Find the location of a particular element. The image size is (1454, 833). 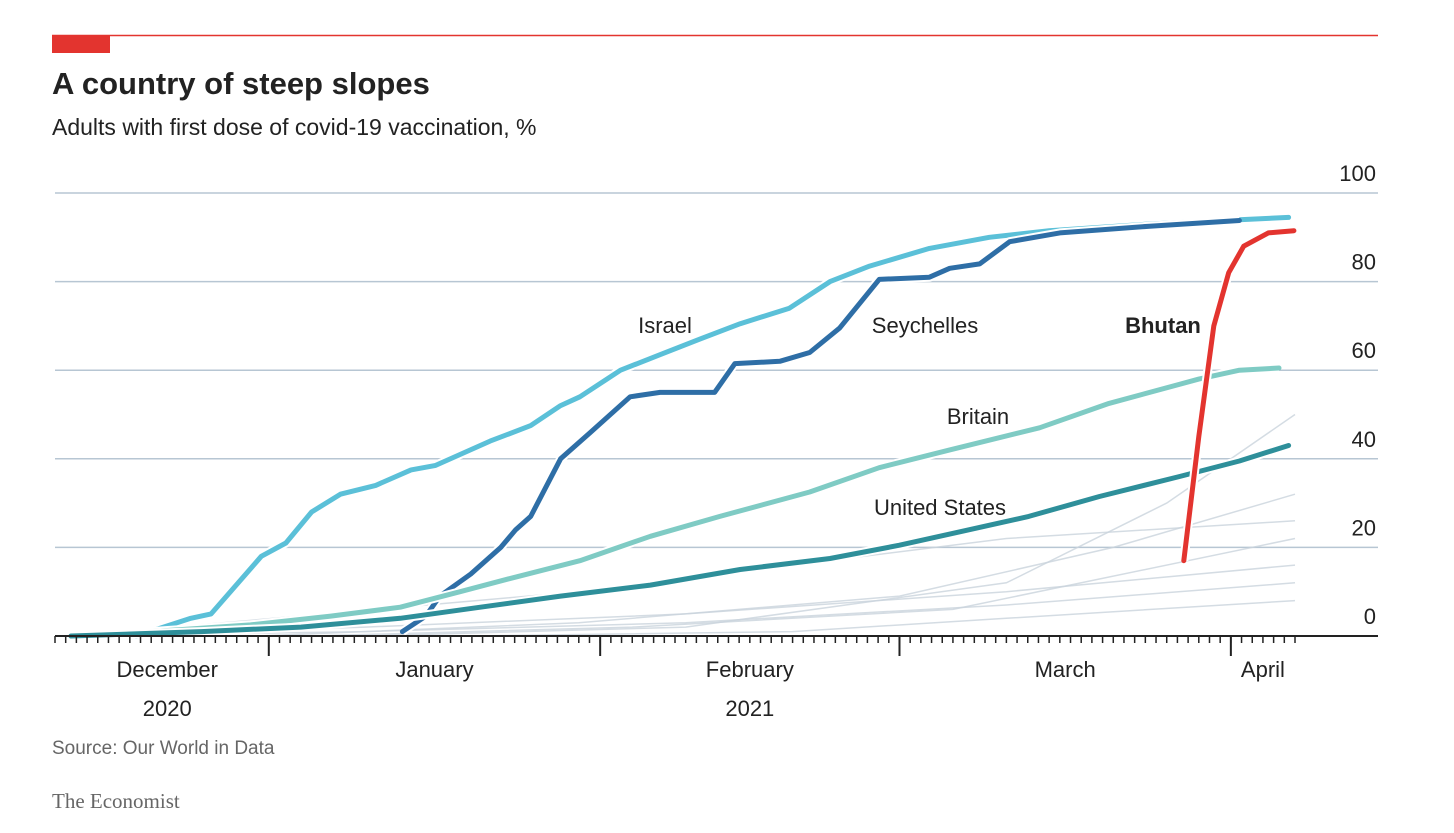

y-tick-label: 20 is located at coordinates (1364, 527).